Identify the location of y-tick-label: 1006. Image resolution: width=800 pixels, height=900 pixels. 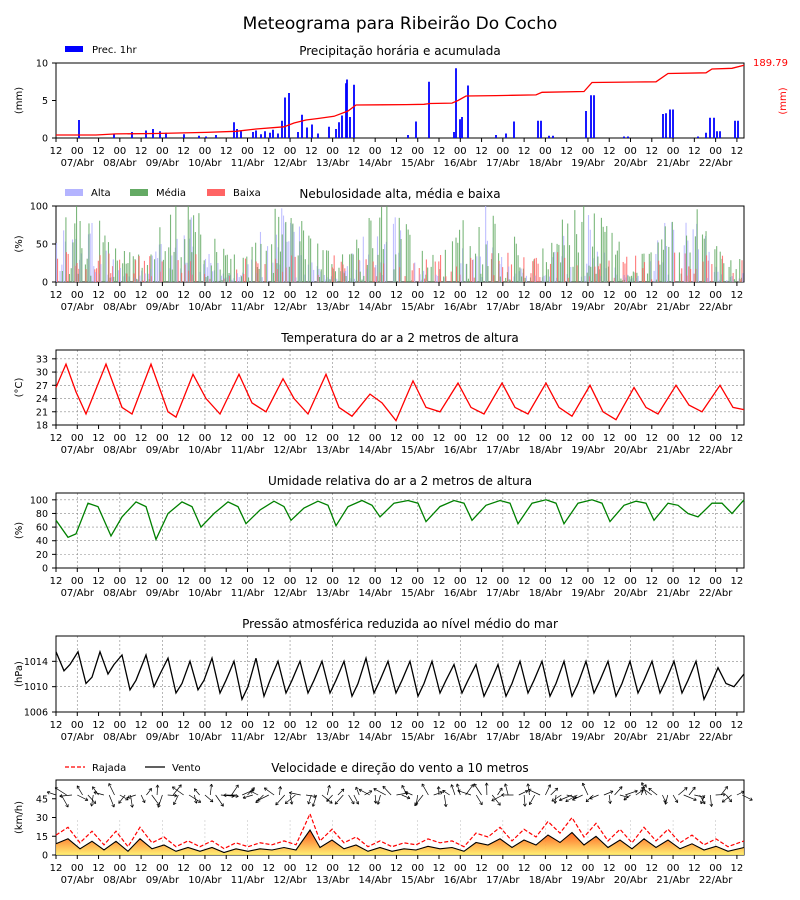
(36, 713).